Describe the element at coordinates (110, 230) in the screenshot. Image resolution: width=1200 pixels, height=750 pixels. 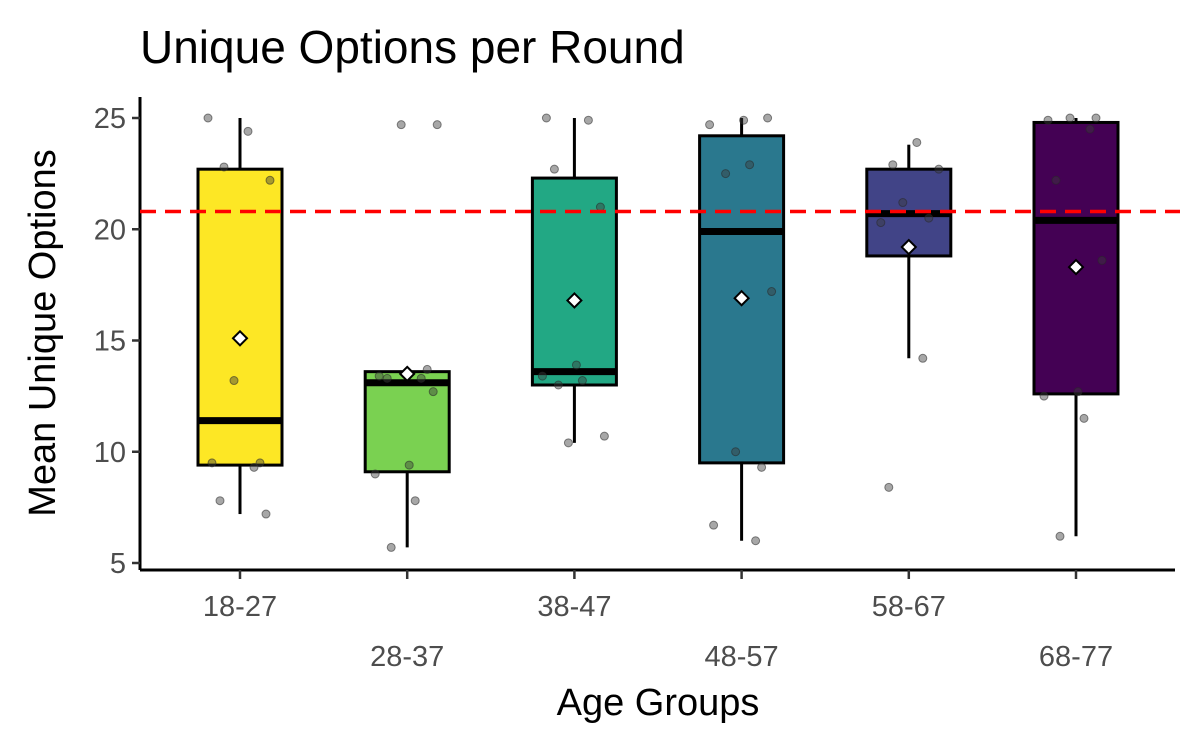
I see `y-tick-label: 20` at that location.